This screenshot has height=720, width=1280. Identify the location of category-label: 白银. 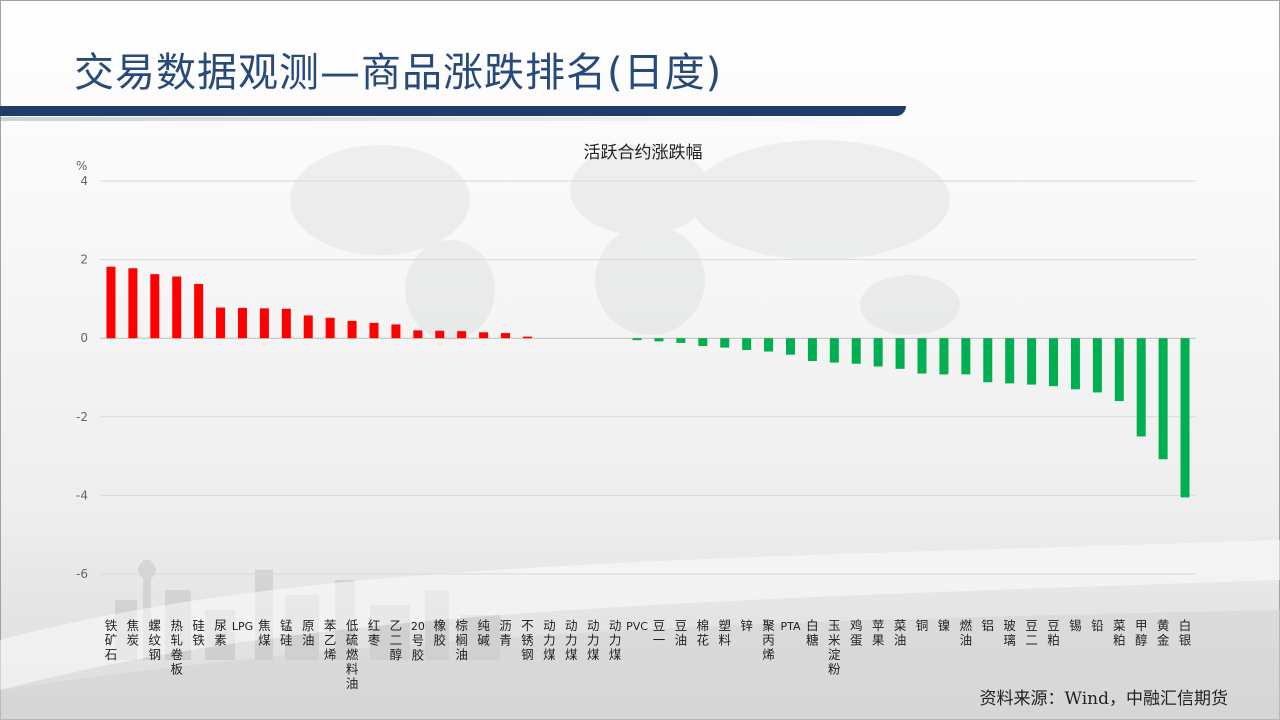
(1185, 633).